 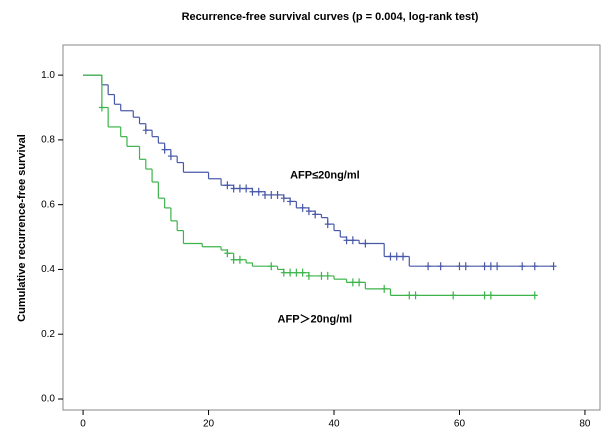 I want to click on y-tick-label: 0.0, so click(x=48, y=399).